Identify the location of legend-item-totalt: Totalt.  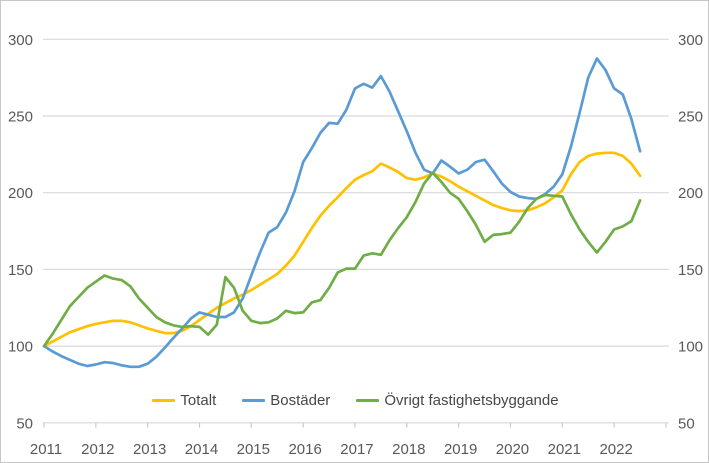
(184, 400).